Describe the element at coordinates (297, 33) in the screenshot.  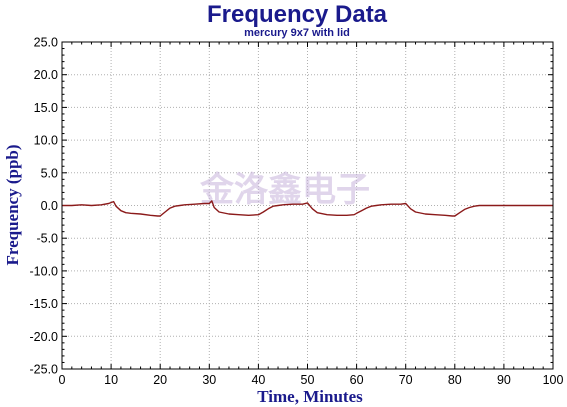
I see `chart-subtitle: mercury 9x7 with lid` at that location.